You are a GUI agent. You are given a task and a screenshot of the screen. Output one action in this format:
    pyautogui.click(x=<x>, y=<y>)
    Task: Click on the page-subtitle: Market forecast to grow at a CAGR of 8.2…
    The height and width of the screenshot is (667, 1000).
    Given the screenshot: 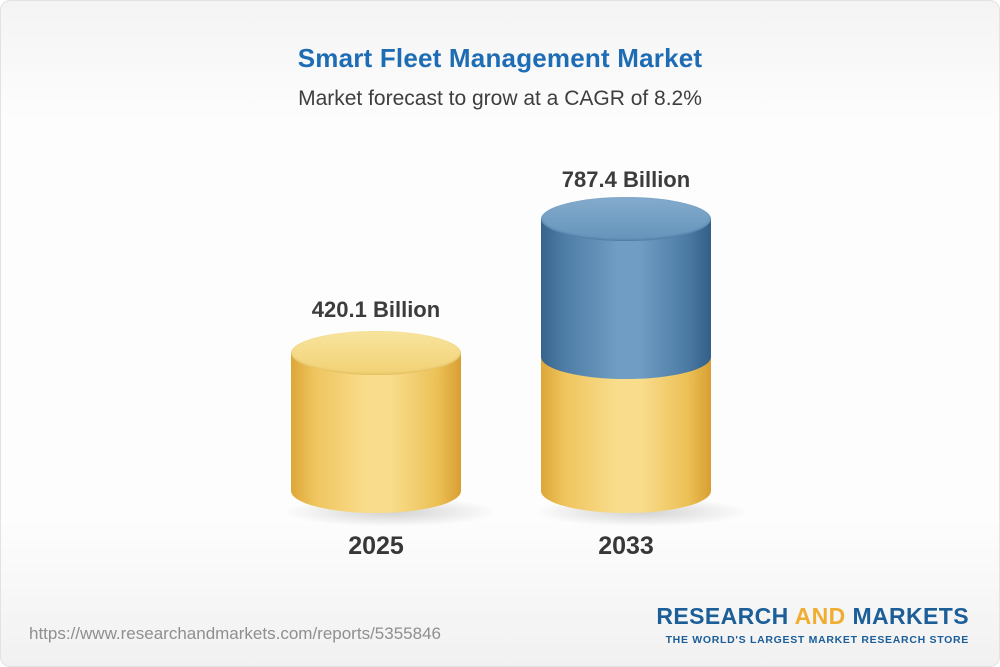 What is the action you would take?
    pyautogui.click(x=500, y=98)
    